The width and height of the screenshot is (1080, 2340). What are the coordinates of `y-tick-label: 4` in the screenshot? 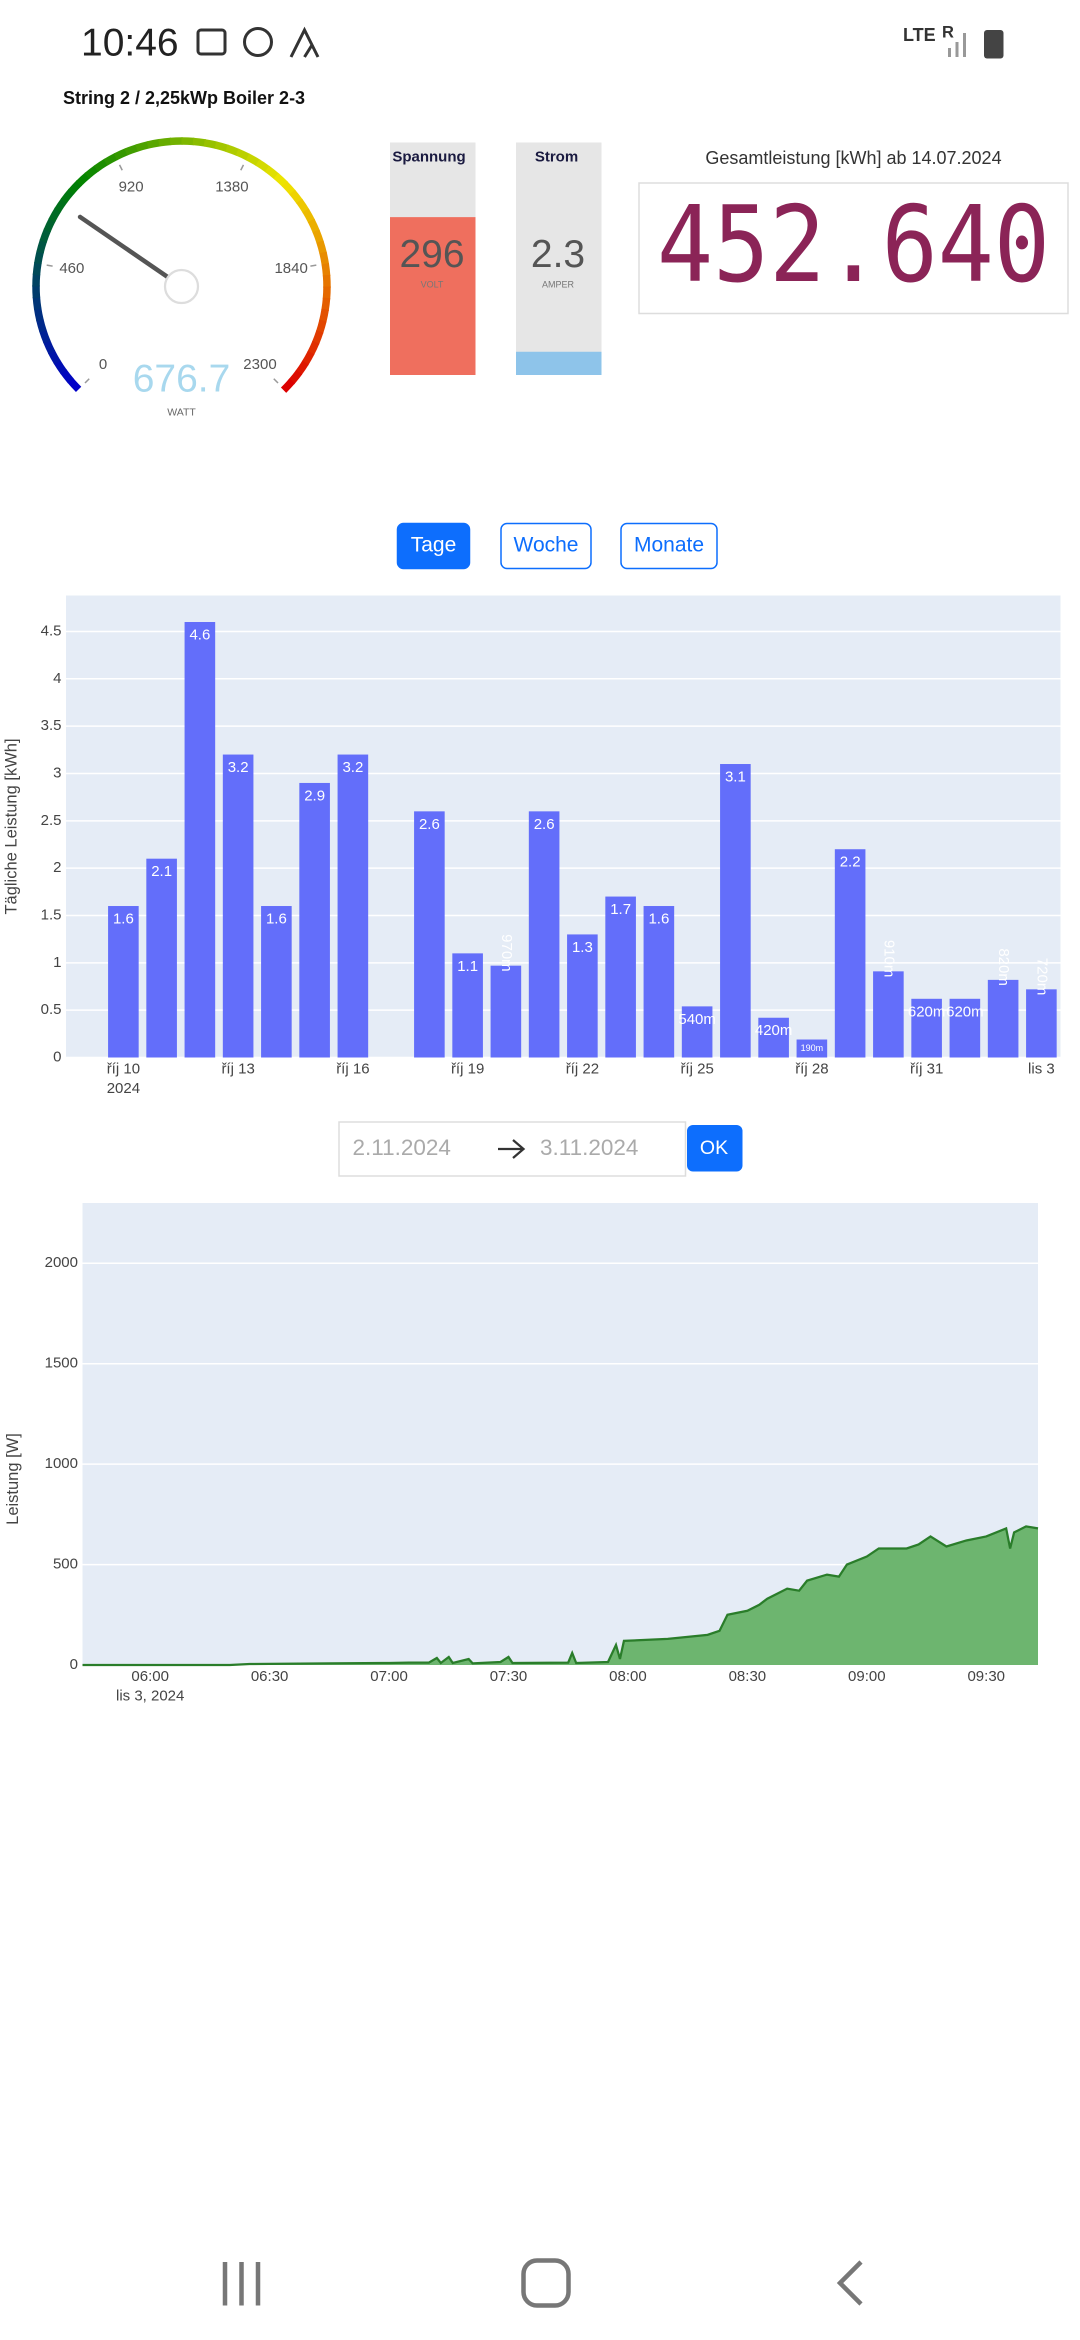 It's located at (57, 678).